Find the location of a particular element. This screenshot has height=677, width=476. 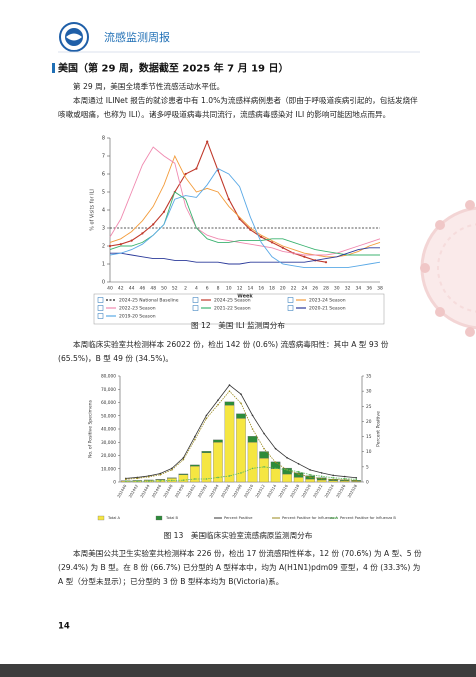

legend-label: 2019-20 Season is located at coordinates (137, 317).